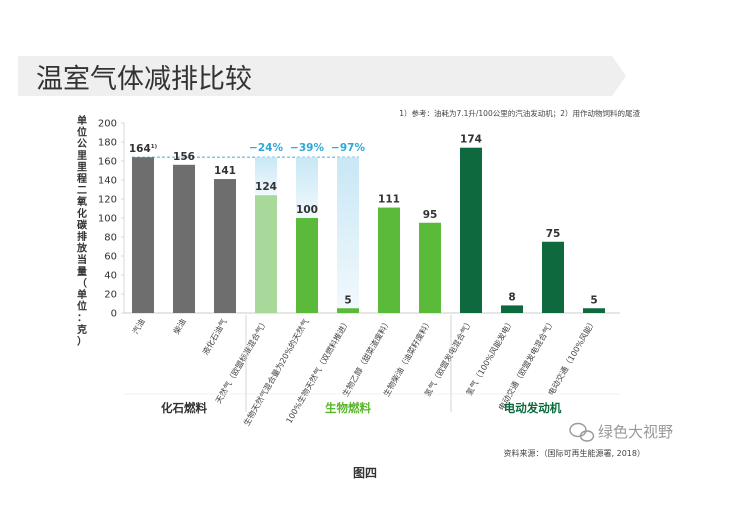 The height and width of the screenshot is (511, 730). What do you see at coordinates (214, 337) in the screenshot?
I see `x-tick-label: 液化石油气` at bounding box center [214, 337].